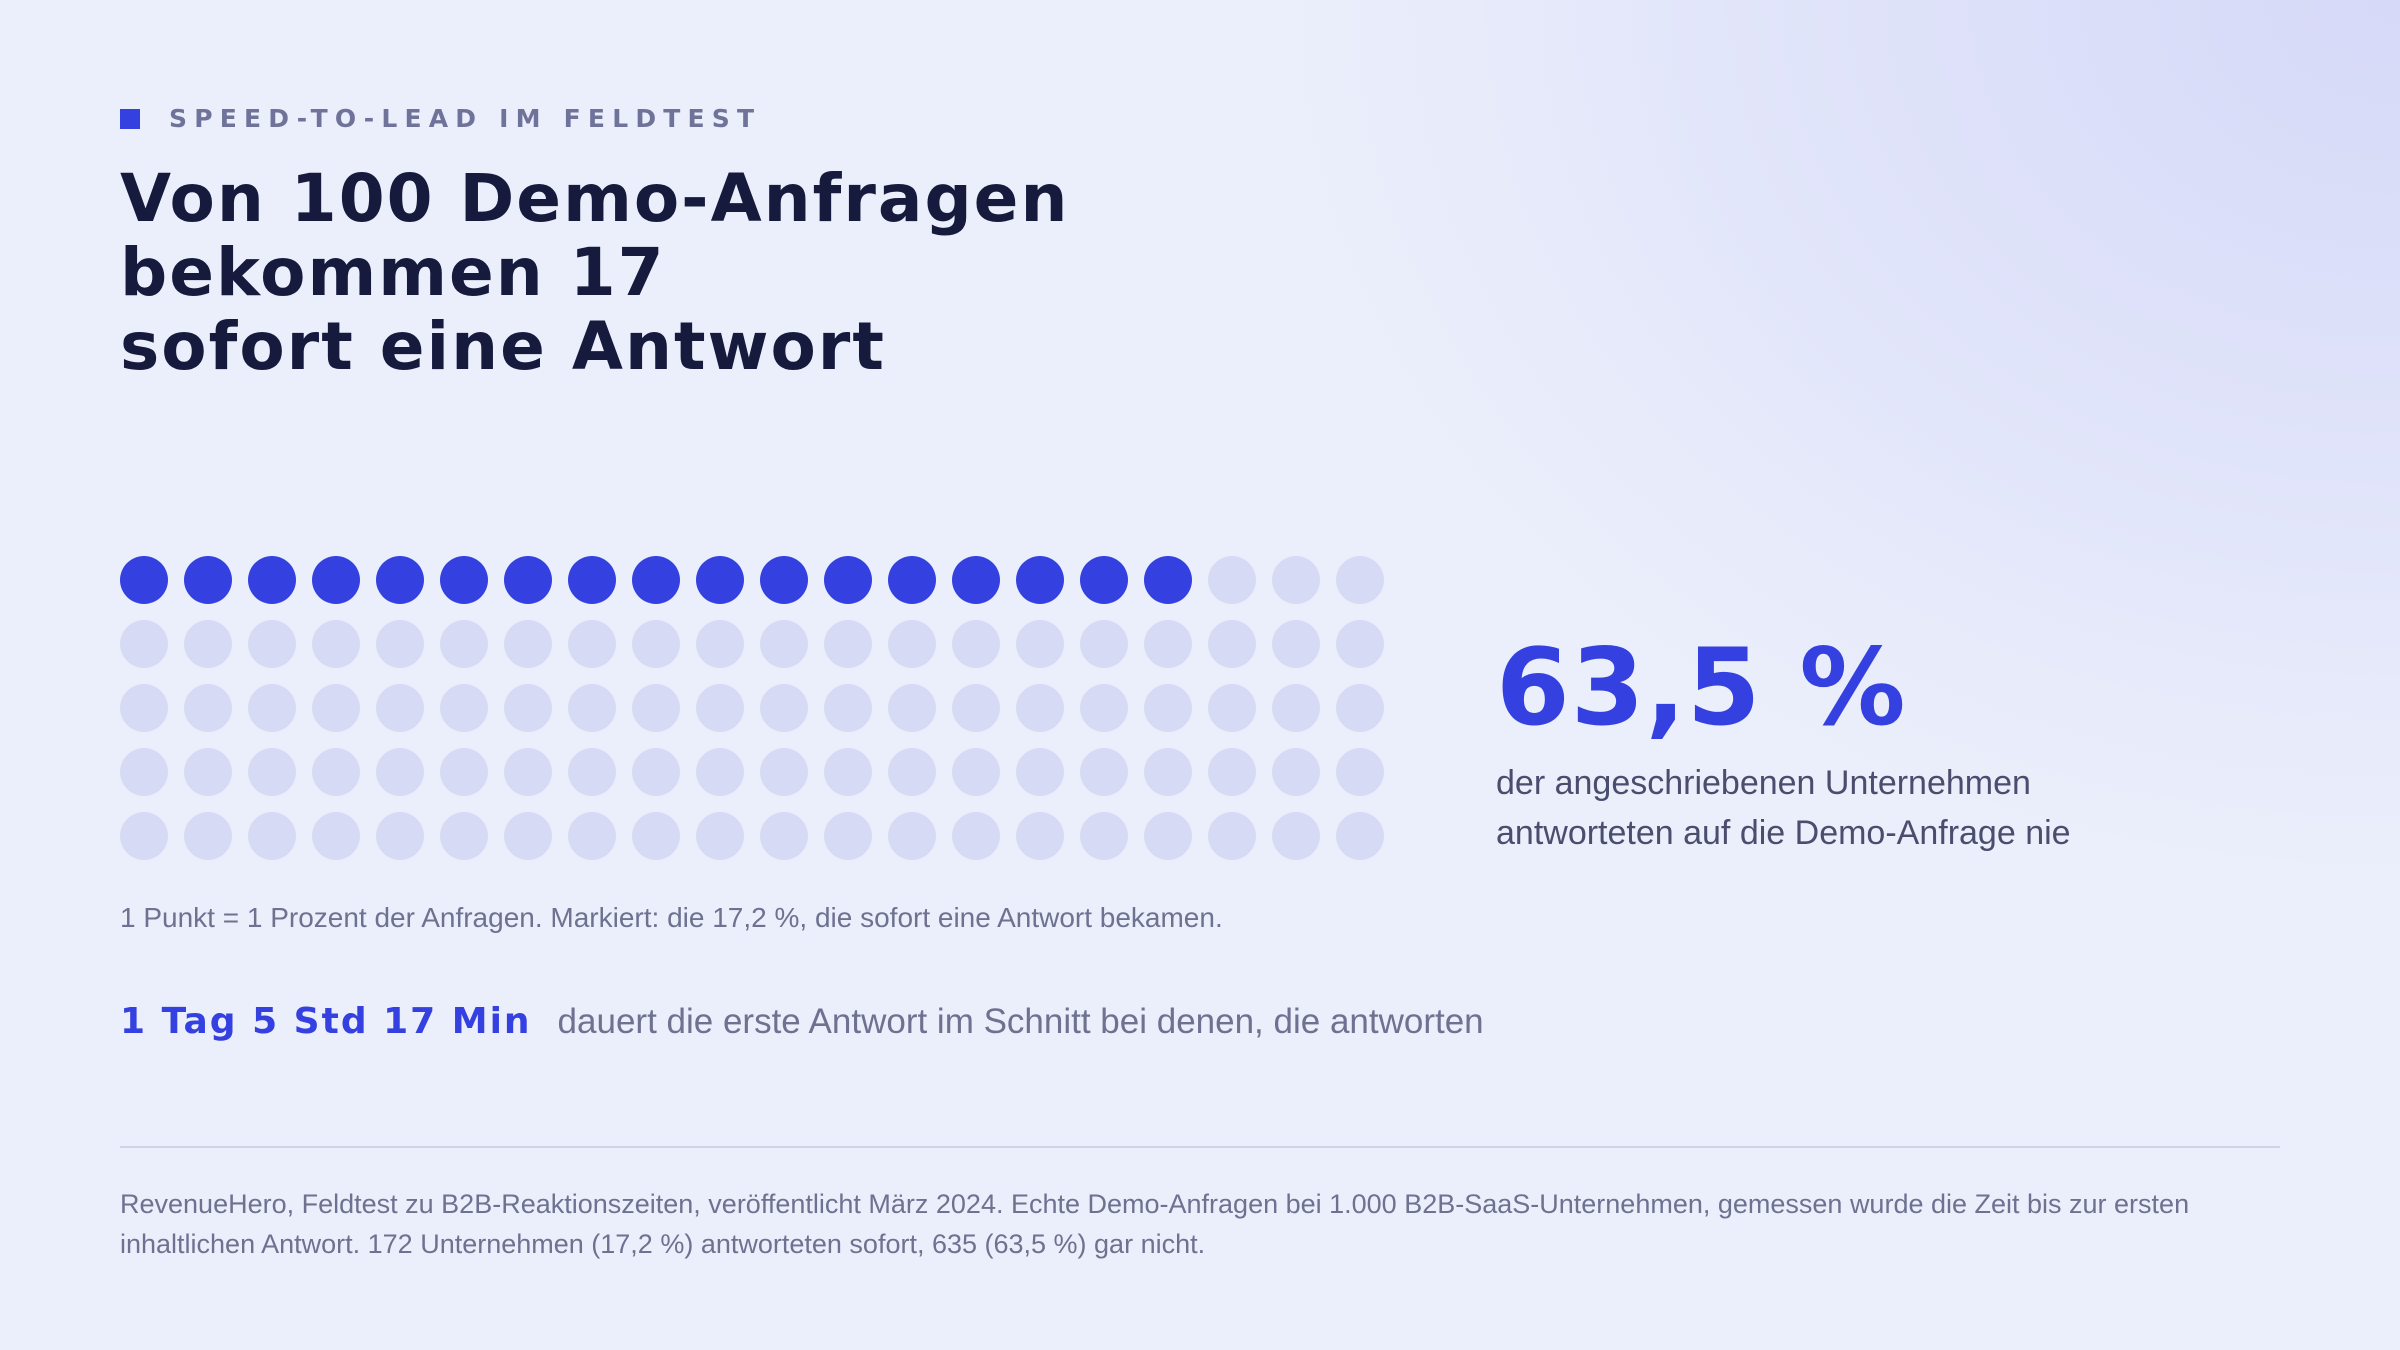  I want to click on stat-value: 63,5 %, so click(1701, 687).